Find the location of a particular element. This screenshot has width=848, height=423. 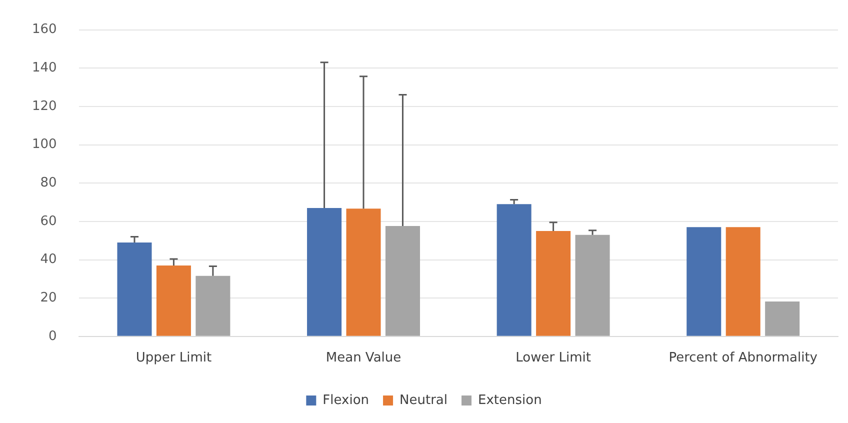

y-tick-label: 0 is located at coordinates (52, 336).